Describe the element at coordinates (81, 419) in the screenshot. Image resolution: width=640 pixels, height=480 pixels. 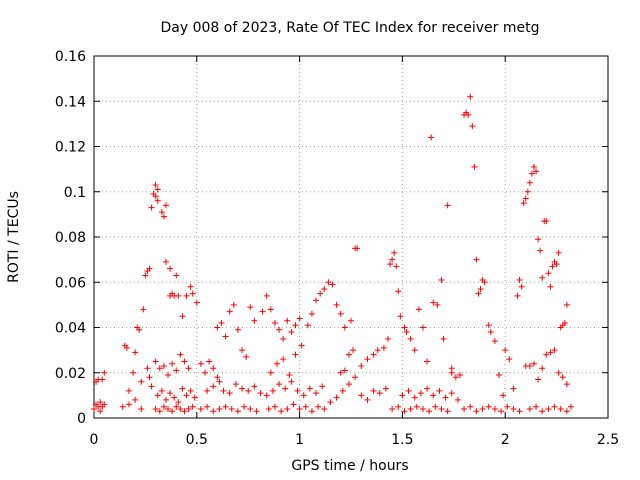
I see `y-tick-label: 0` at that location.